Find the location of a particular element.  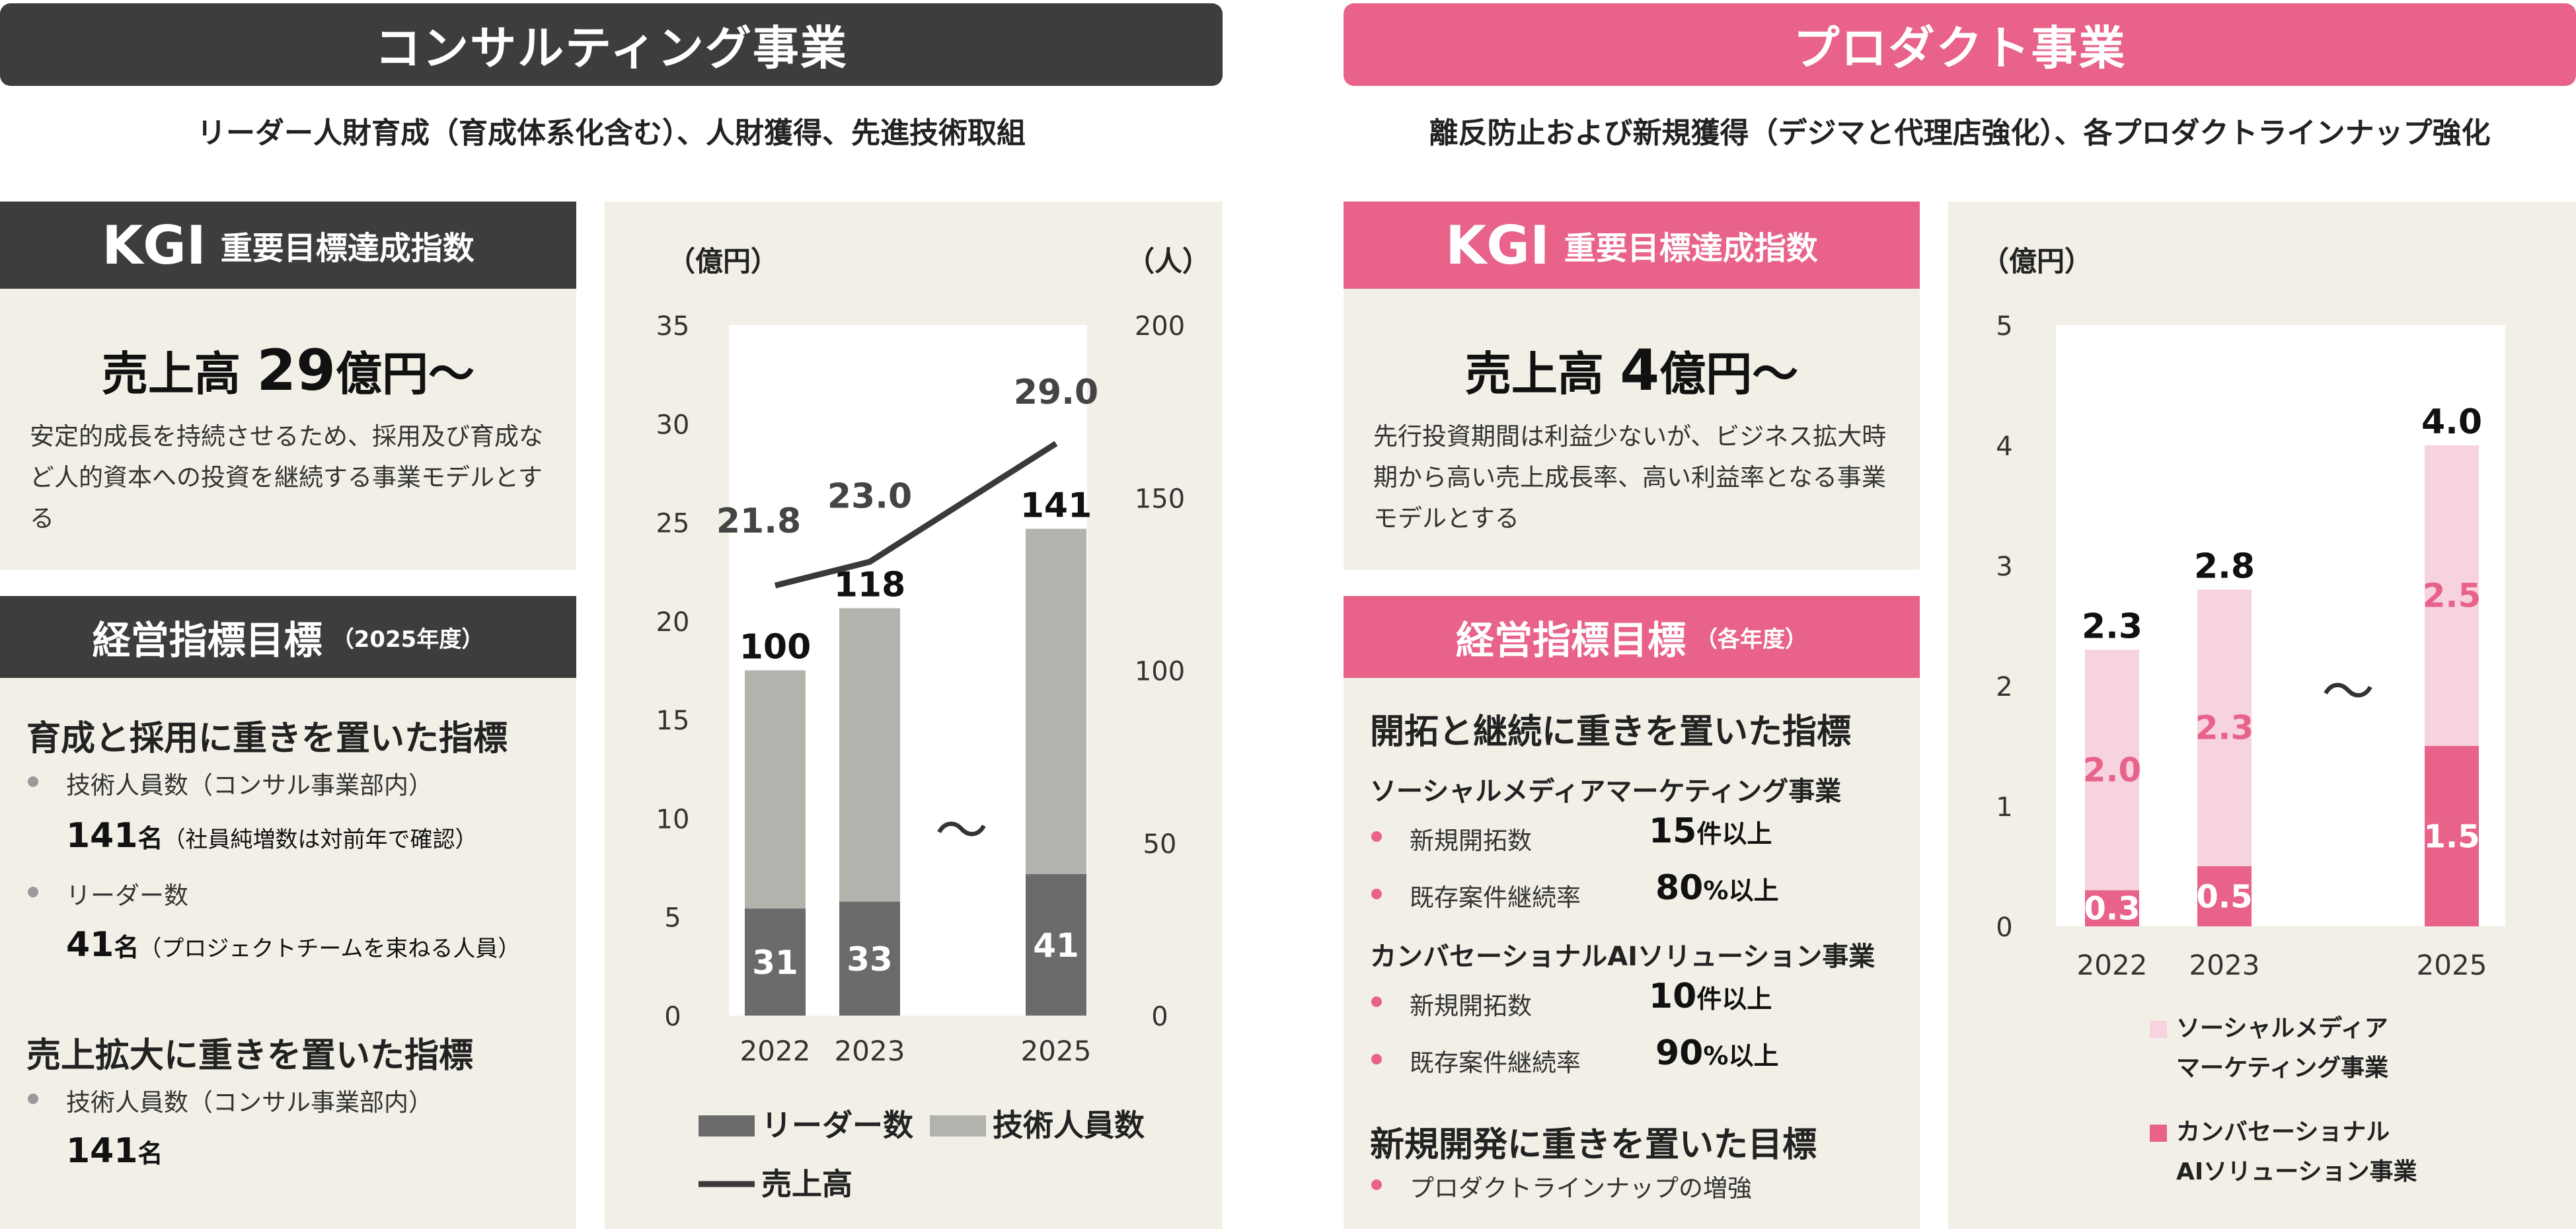

kgi-label-sub: 重要目標達成指数 is located at coordinates (347, 248).